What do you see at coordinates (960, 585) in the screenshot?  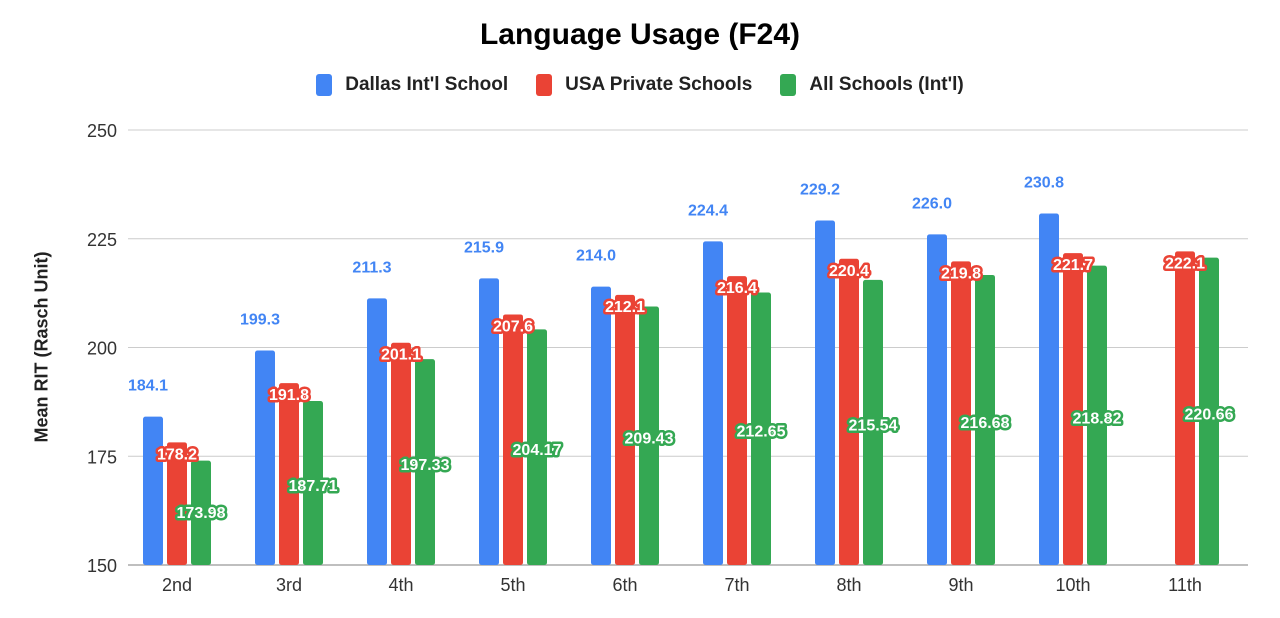 I see `x-tick-label: 9th` at bounding box center [960, 585].